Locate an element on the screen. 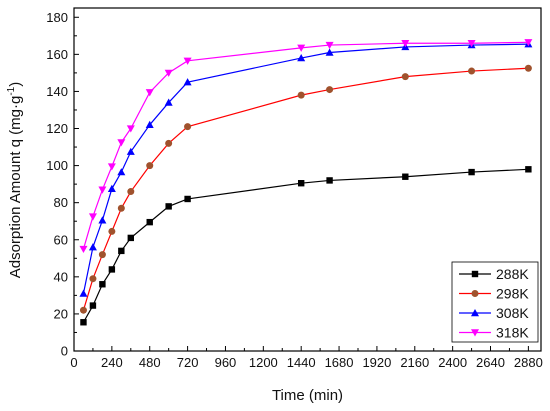  x-tick-label: 0 is located at coordinates (73, 362).